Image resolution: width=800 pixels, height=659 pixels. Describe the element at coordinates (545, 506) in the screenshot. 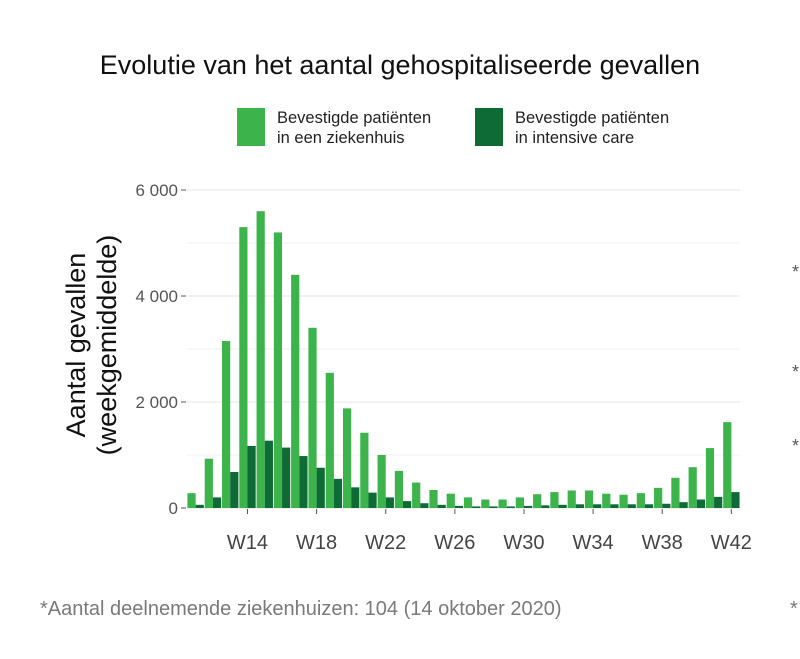

I see `bar-icu-W31` at that location.